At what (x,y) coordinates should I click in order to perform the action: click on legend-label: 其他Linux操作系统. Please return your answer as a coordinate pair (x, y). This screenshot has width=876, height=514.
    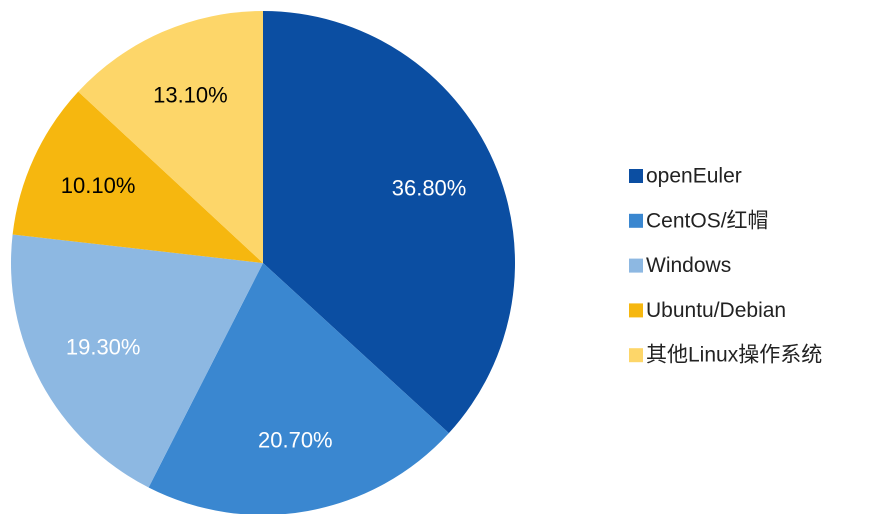
    Looking at the image, I should click on (734, 355).